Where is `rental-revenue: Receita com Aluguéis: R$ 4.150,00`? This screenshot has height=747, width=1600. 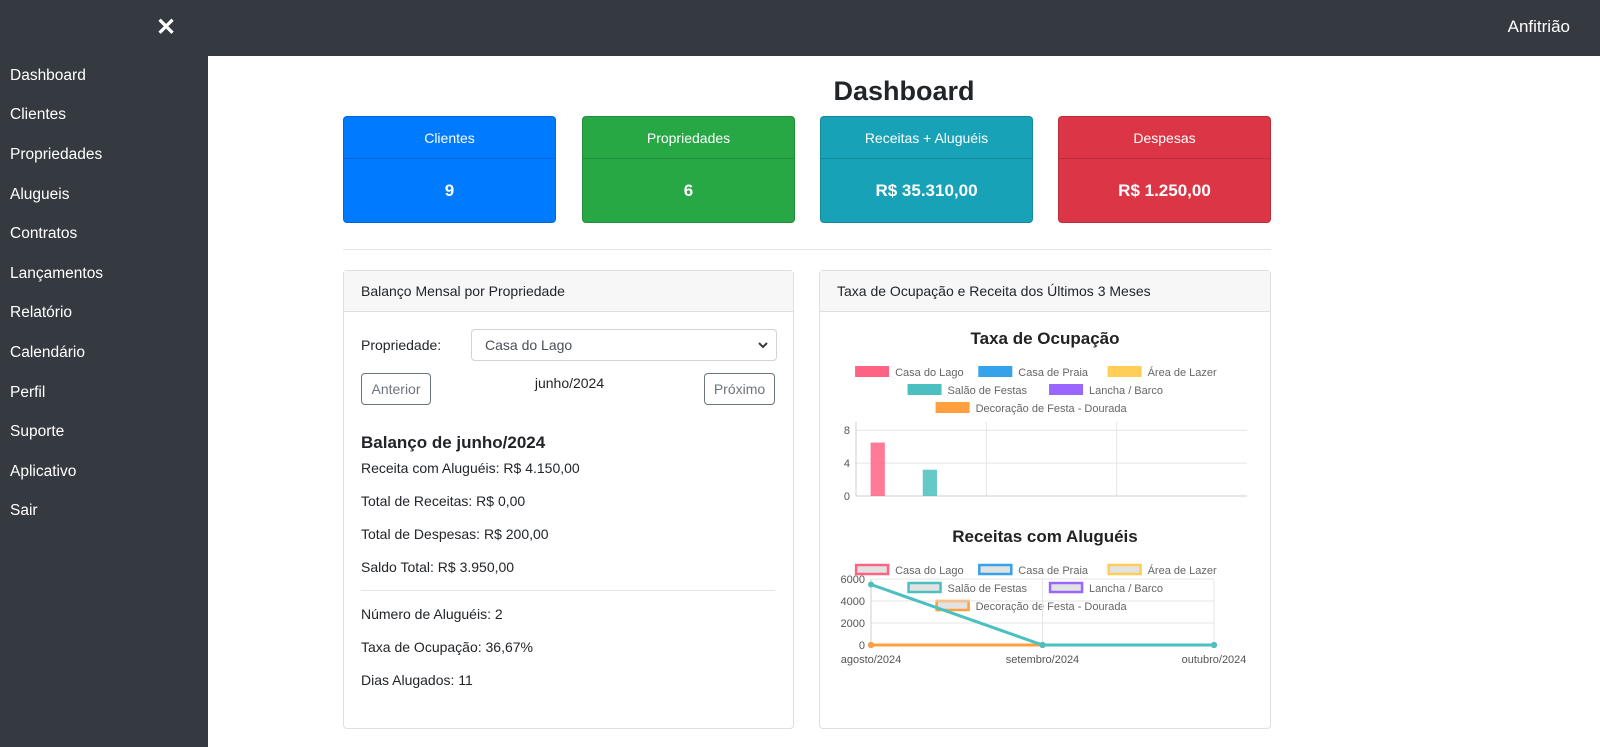
rental-revenue: Receita com Aluguéis: R$ 4.150,00 is located at coordinates (470, 468).